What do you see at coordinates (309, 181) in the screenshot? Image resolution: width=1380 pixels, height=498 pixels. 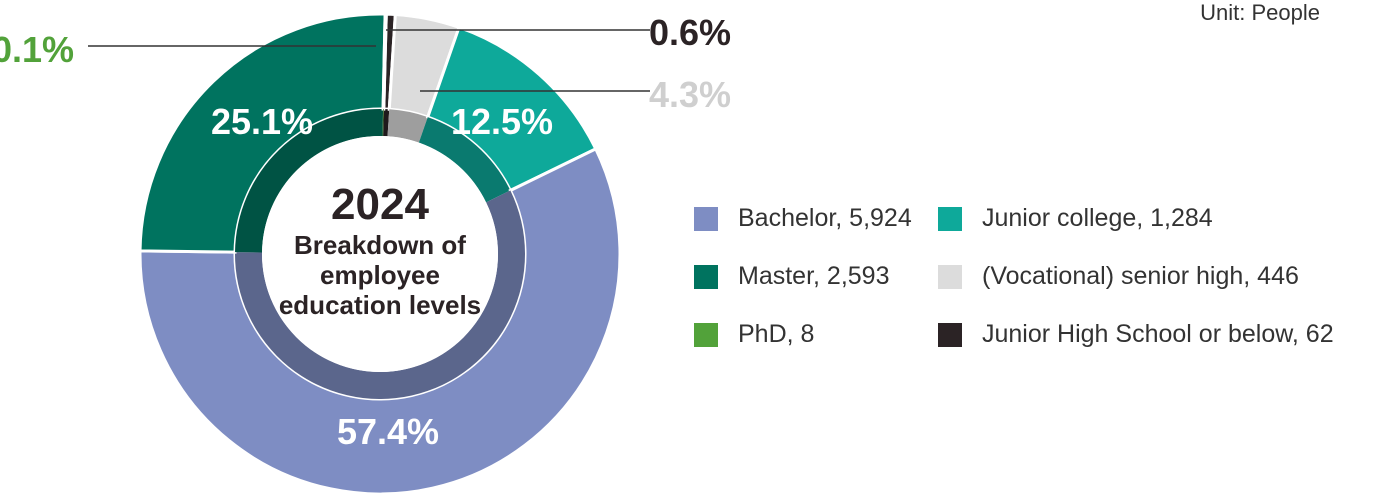 I see `slice-inner-master` at bounding box center [309, 181].